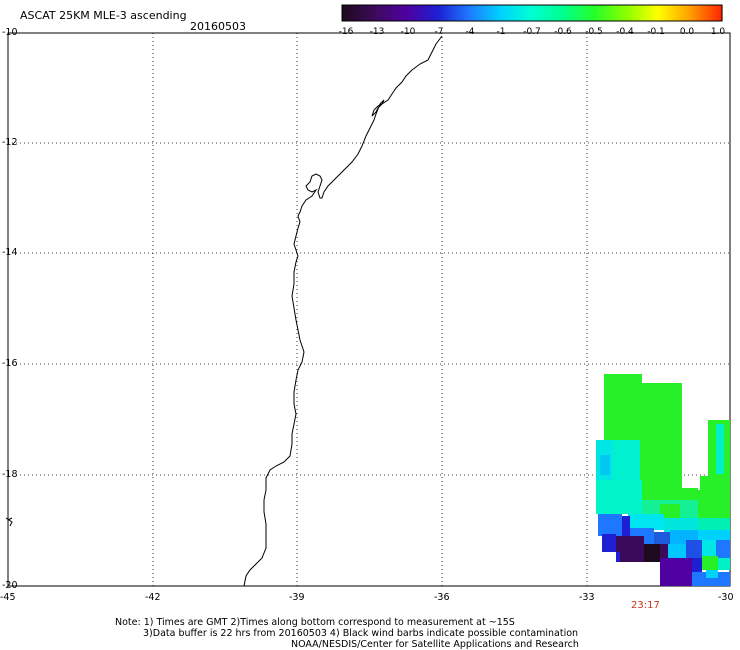  I want to click on colorbar-label: -0.7, so click(532, 32).